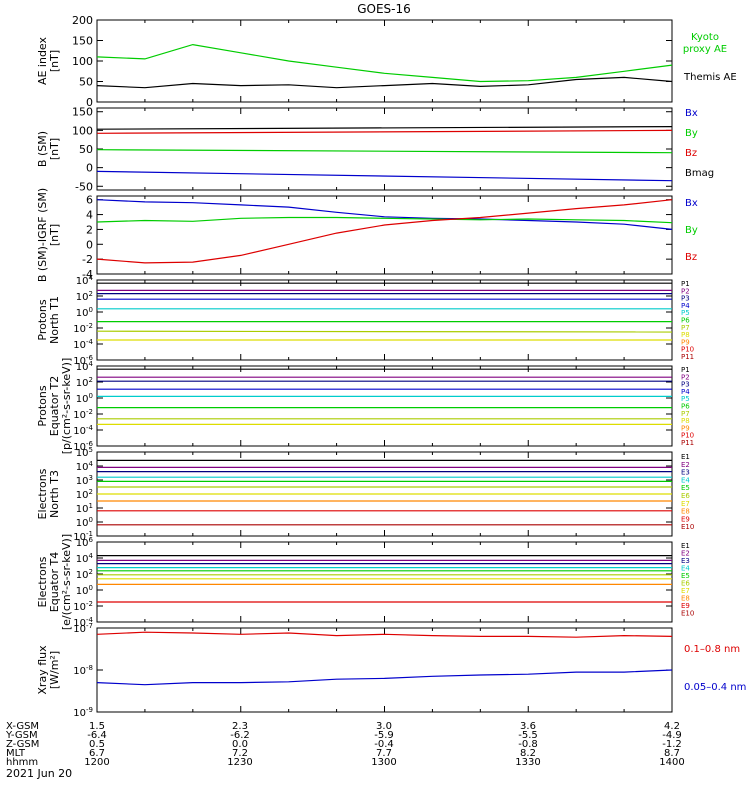 This screenshot has height=800, width=750. Describe the element at coordinates (685, 561) in the screenshot. I see `legend-label: E3` at that location.